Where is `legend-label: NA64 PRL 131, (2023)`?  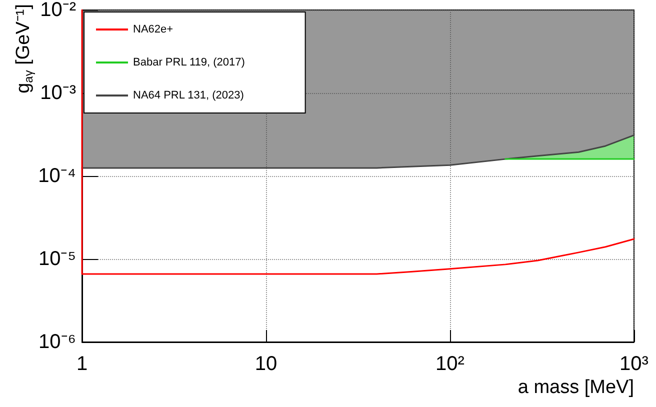 legend-label: NA64 PRL 131, (2023) is located at coordinates (188, 96).